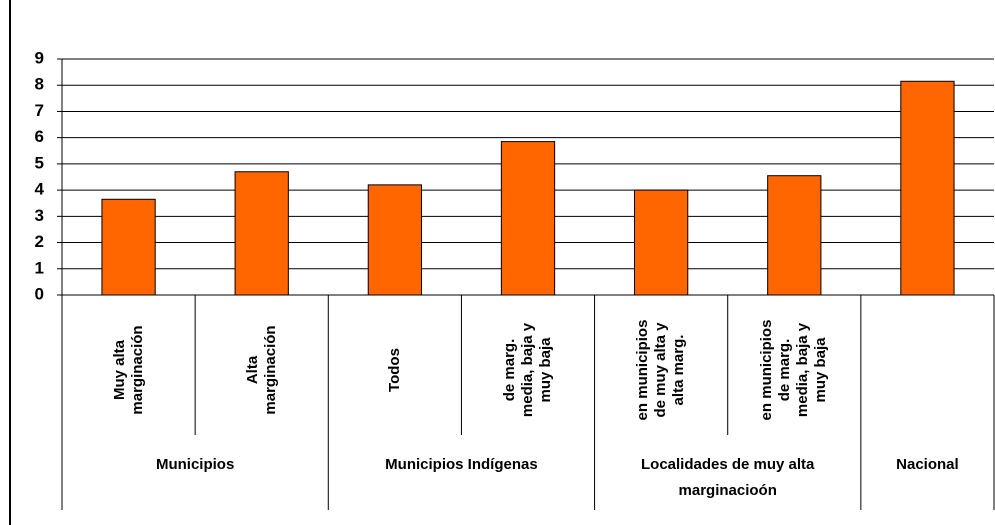  Describe the element at coordinates (39, 162) in the screenshot. I see `y-tick-label: 5` at that location.